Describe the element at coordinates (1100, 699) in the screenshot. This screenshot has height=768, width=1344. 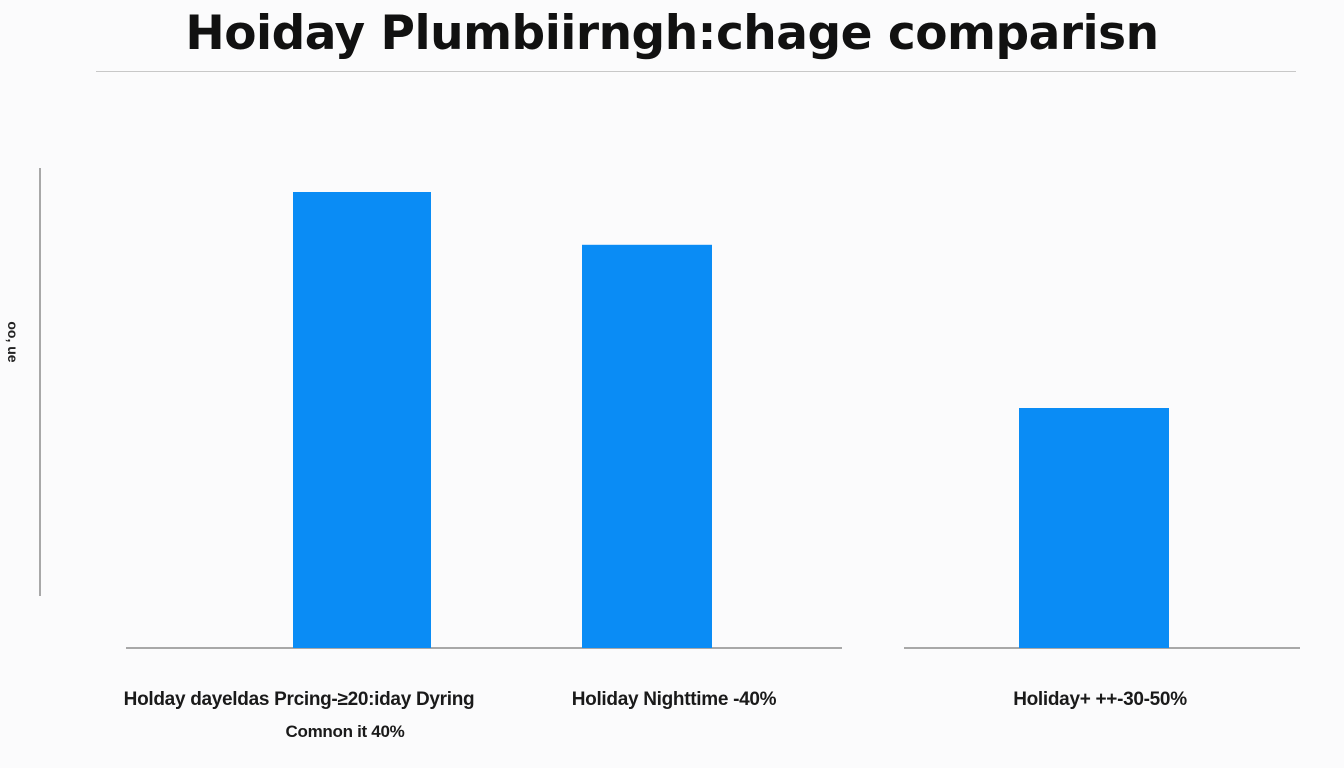
I see `x-tick-label: Holiday+ ++-30-50%` at that location.